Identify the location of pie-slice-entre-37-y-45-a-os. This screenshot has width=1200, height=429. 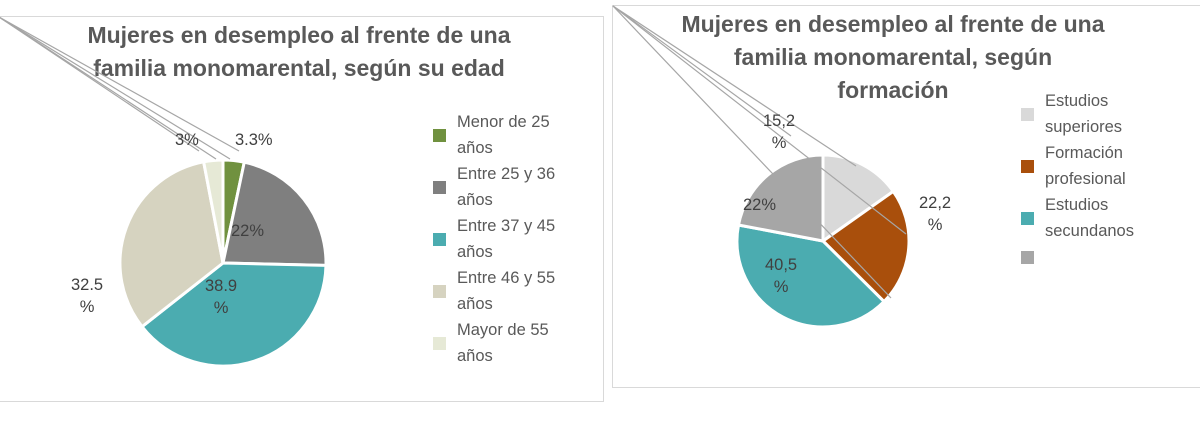
(233, 314).